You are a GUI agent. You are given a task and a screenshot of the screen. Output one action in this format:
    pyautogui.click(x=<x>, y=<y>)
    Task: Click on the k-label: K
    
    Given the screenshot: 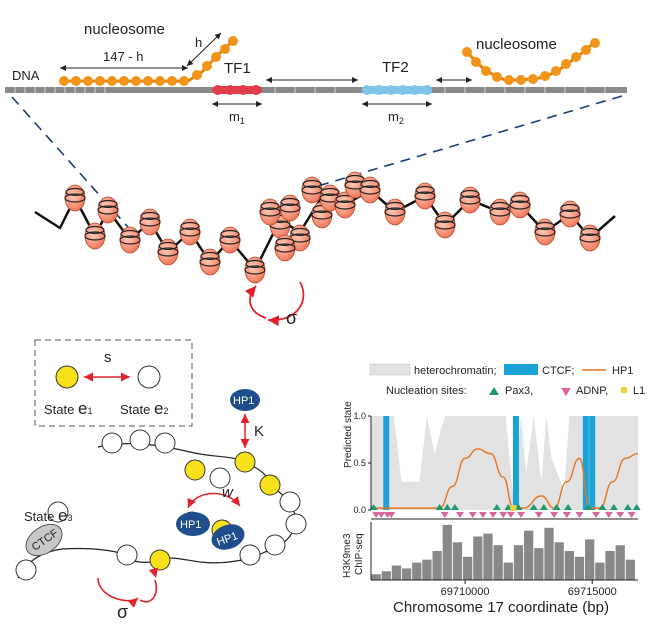 What is the action you would take?
    pyautogui.click(x=259, y=431)
    